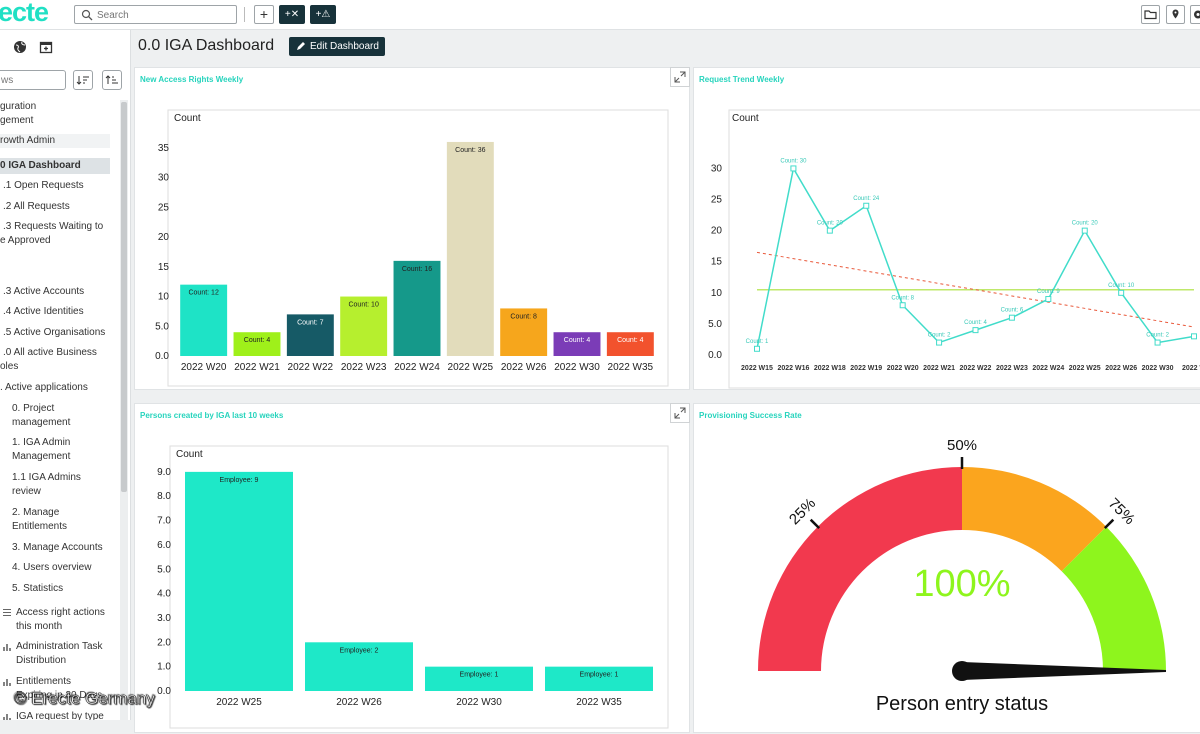  Describe the element at coordinates (41, 422) in the screenshot. I see `sidebar-item-project-management-cont: management` at that location.